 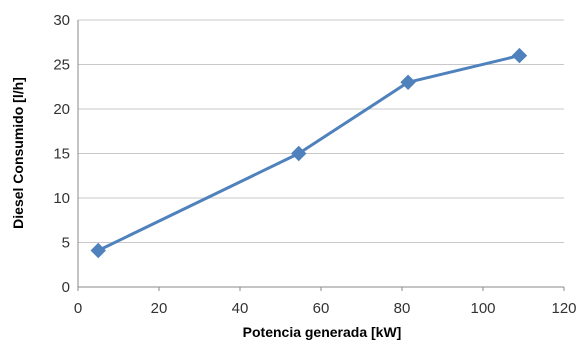 I want to click on y-tick-label: 25, so click(x=61, y=65).